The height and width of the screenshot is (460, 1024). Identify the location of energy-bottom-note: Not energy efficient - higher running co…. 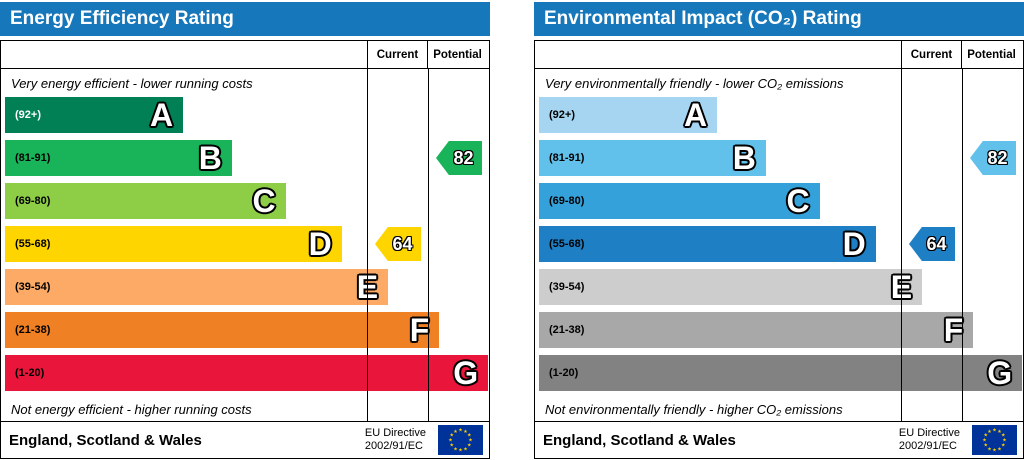
(131, 409).